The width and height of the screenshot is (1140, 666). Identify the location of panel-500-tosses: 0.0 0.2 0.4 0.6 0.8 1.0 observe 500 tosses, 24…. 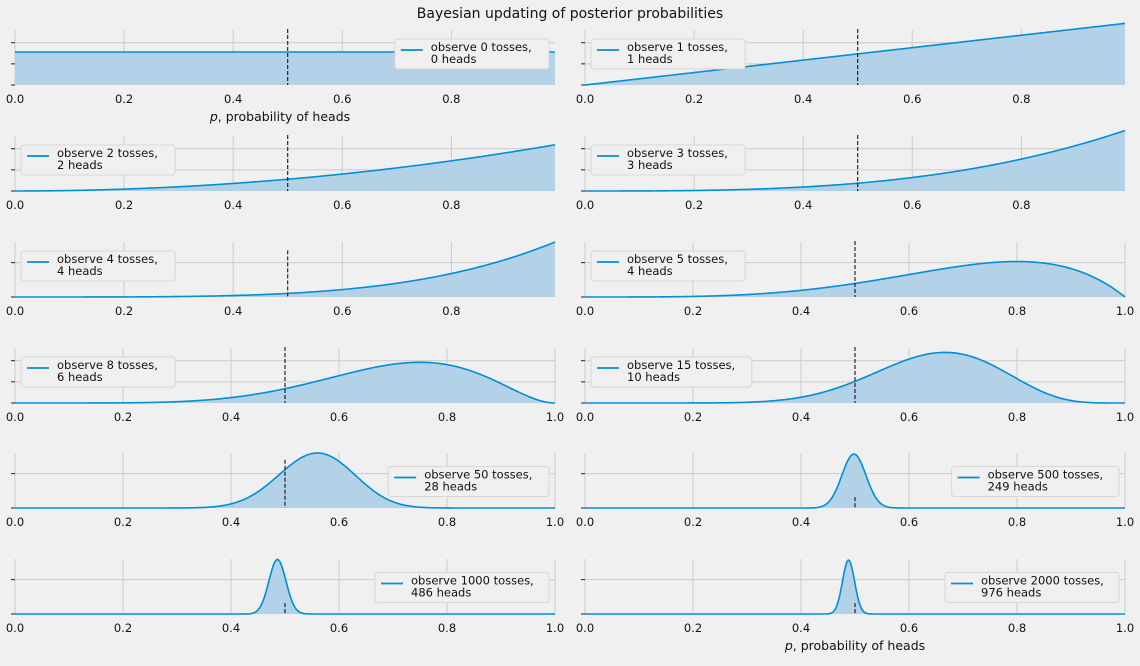
(855, 491).